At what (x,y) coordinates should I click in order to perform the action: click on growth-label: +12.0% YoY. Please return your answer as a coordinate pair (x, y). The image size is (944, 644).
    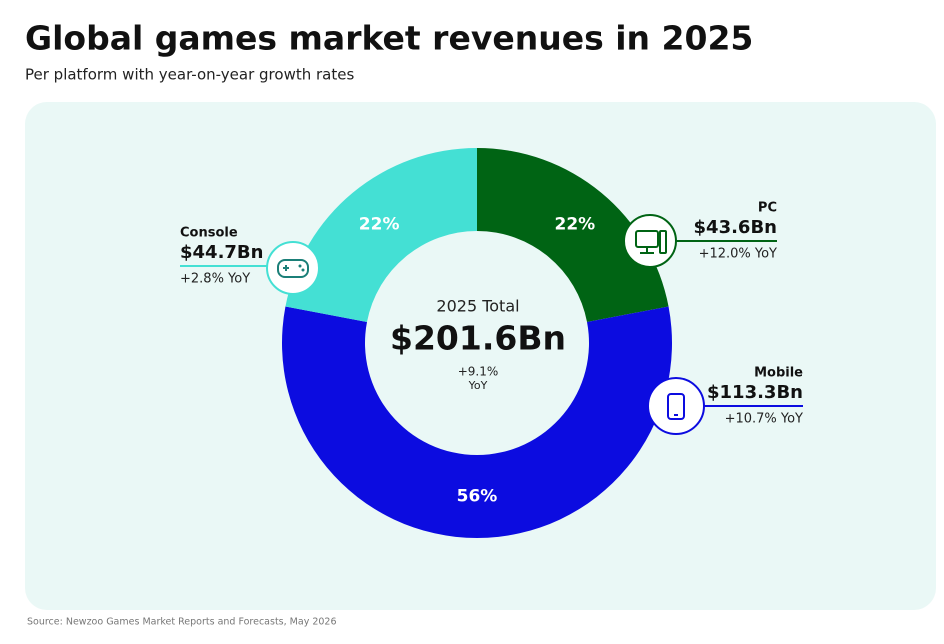
    Looking at the image, I should click on (738, 254).